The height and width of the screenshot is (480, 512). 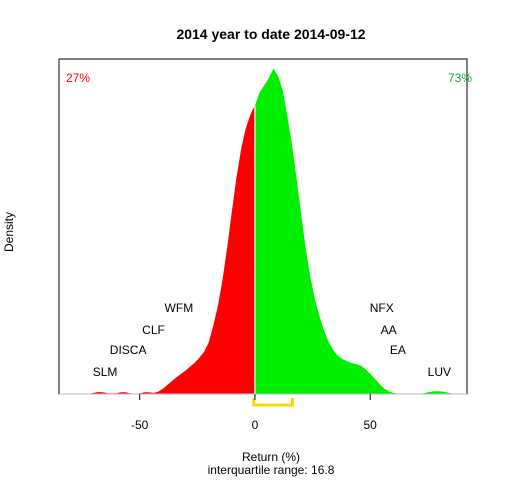 What do you see at coordinates (254, 413) in the screenshot?
I see `x-axis: -50 0 50` at bounding box center [254, 413].